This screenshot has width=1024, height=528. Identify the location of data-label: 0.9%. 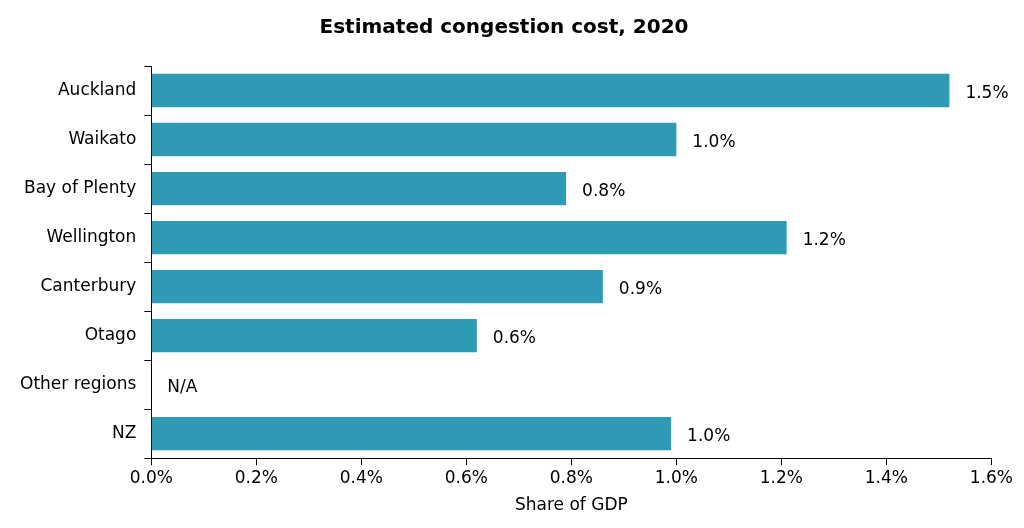
(640, 288).